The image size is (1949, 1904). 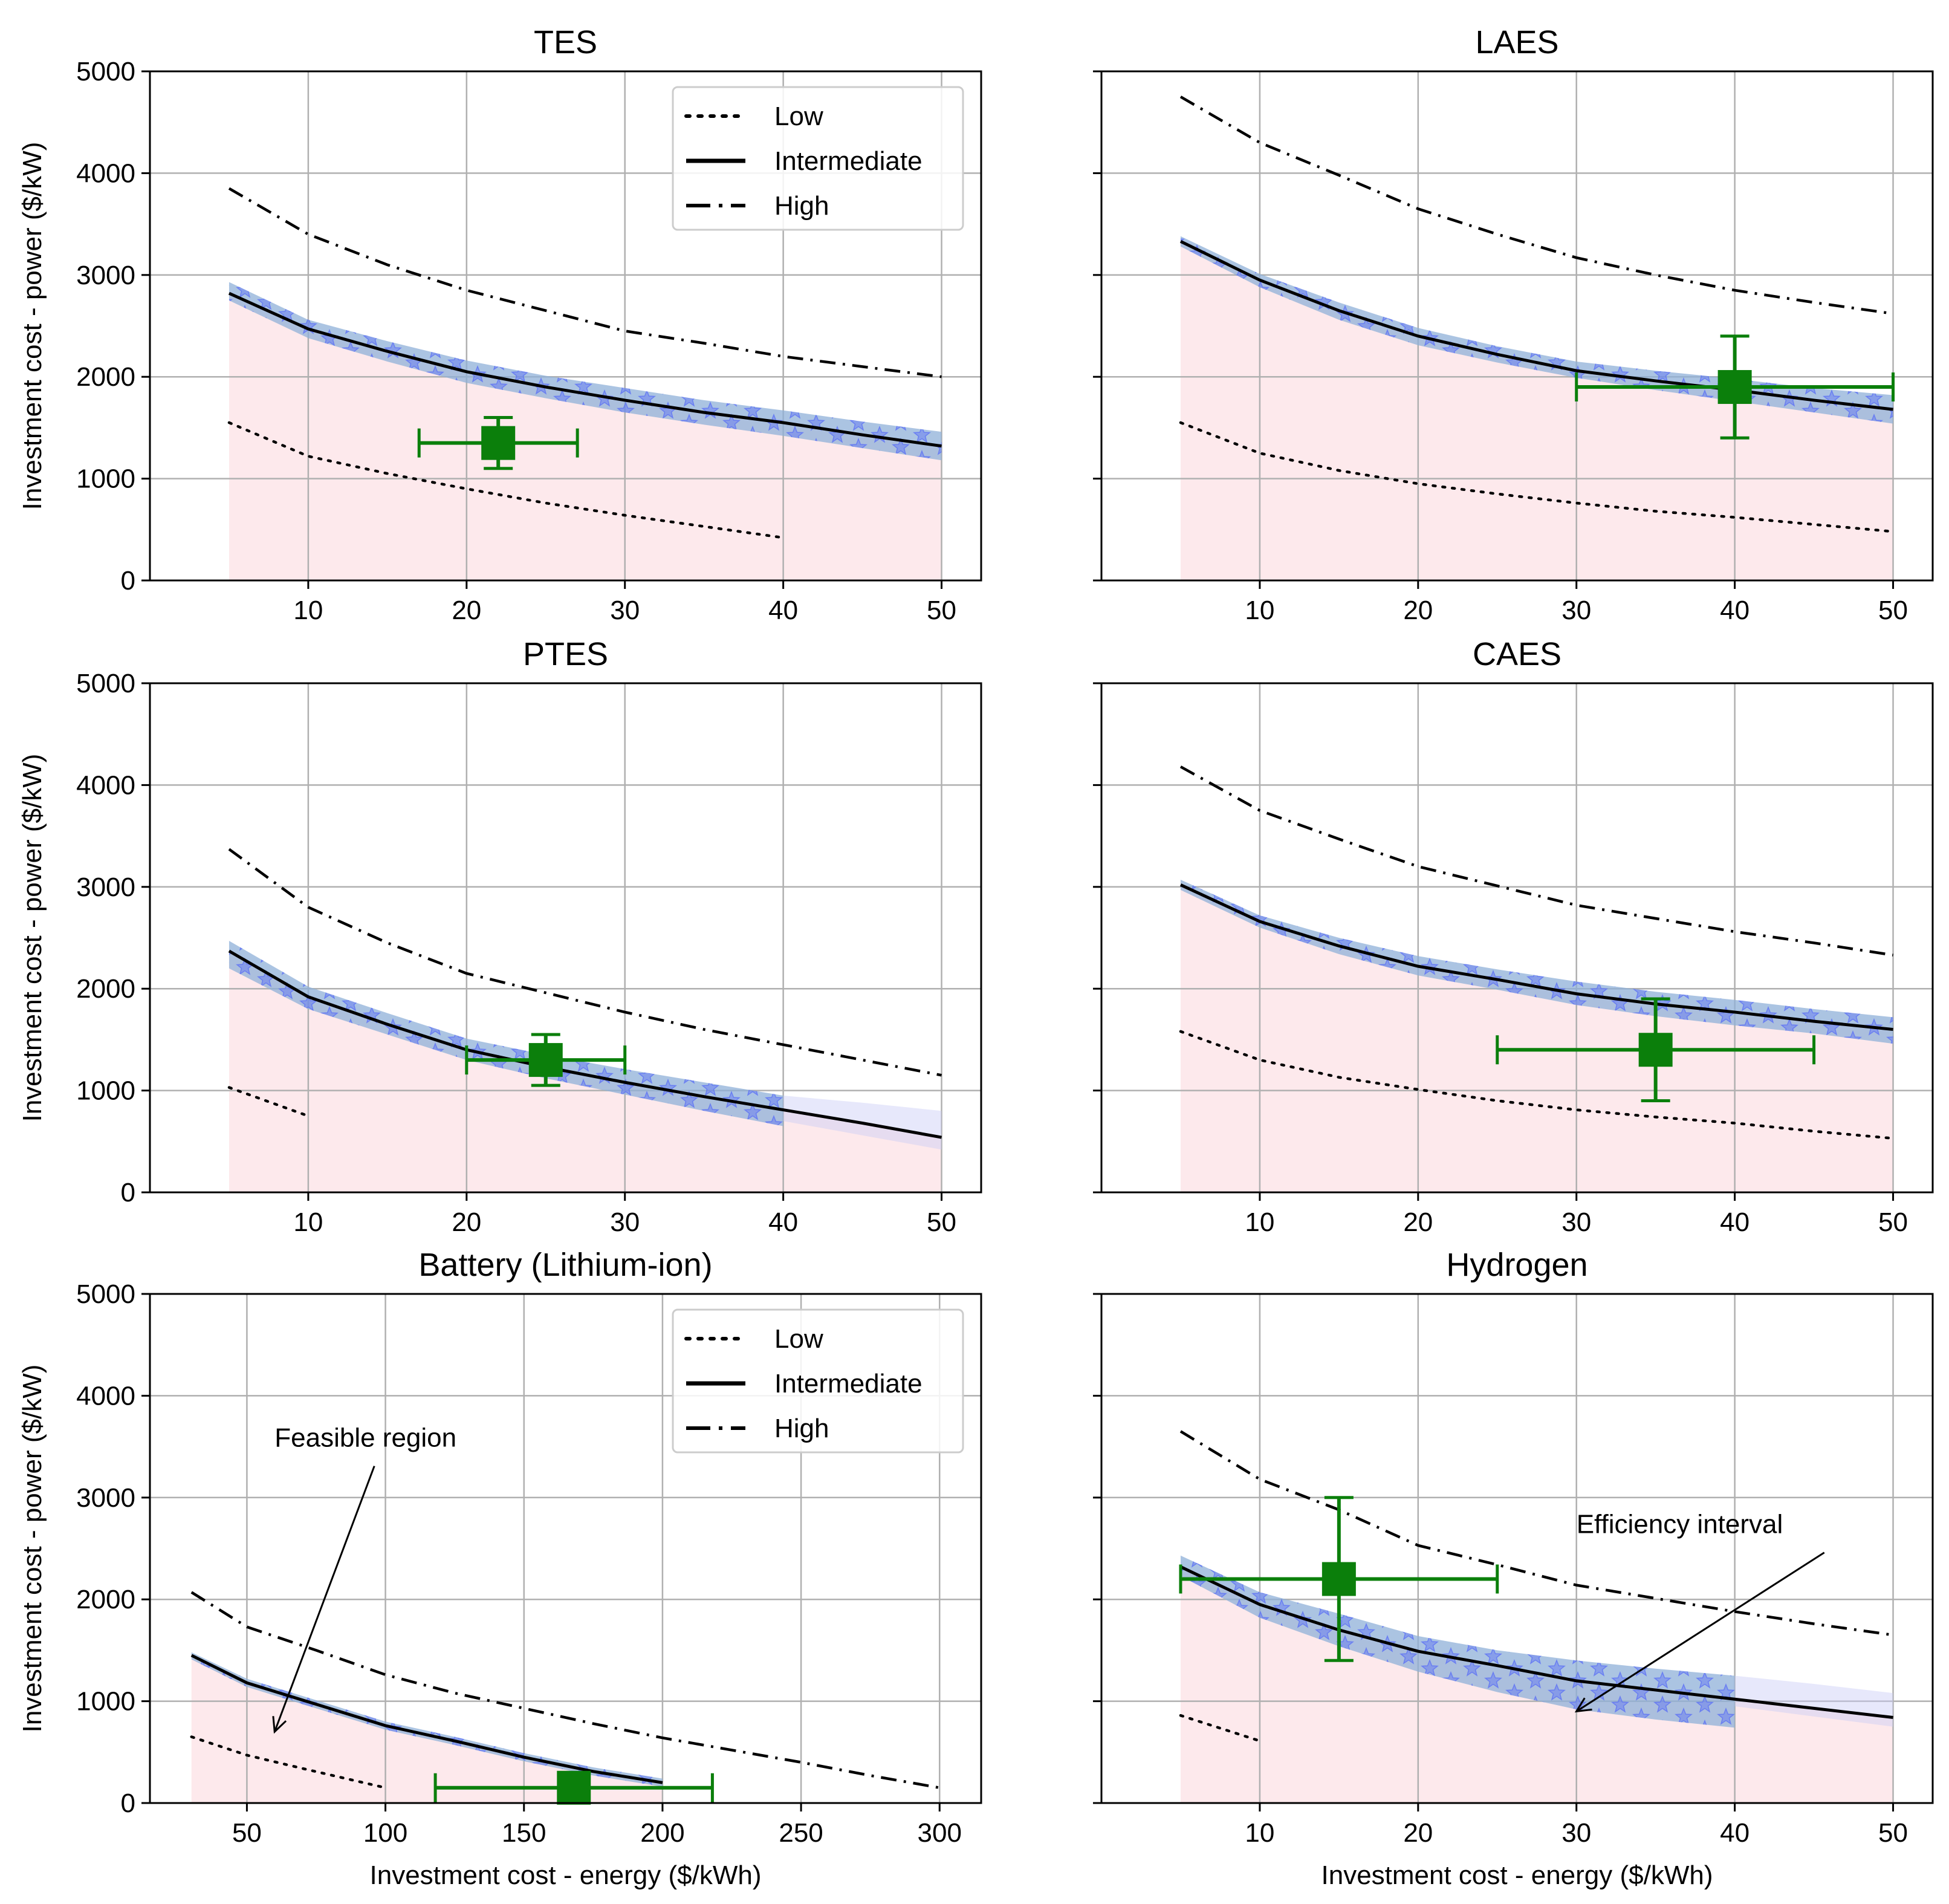 I want to click on panel-title: LAES, so click(x=1516, y=42).